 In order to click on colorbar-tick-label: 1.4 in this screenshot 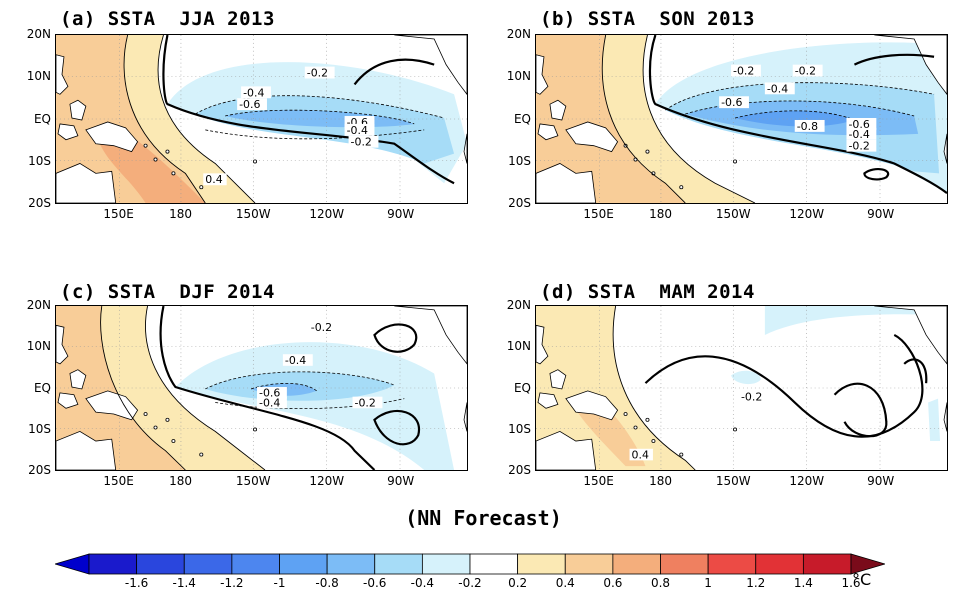, I will do `click(803, 583)`.